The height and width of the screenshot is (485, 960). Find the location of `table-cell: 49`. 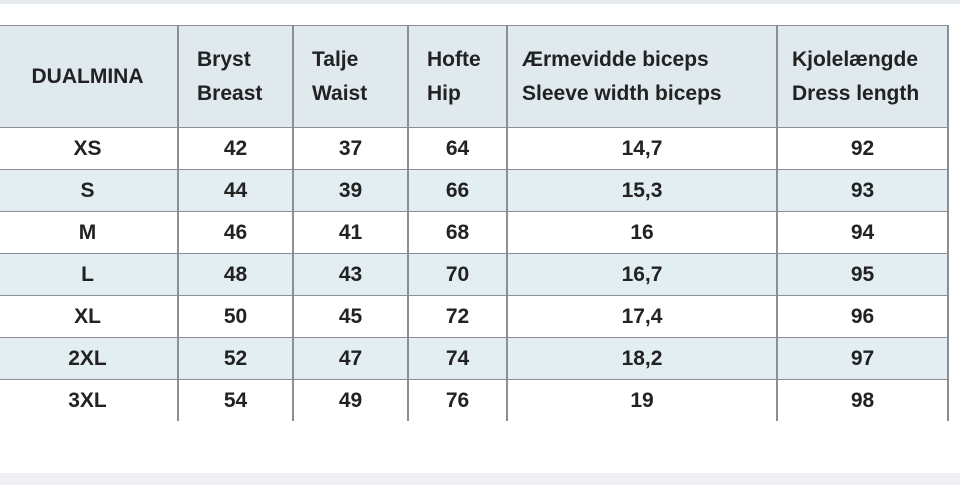

table-cell: 49 is located at coordinates (350, 400).